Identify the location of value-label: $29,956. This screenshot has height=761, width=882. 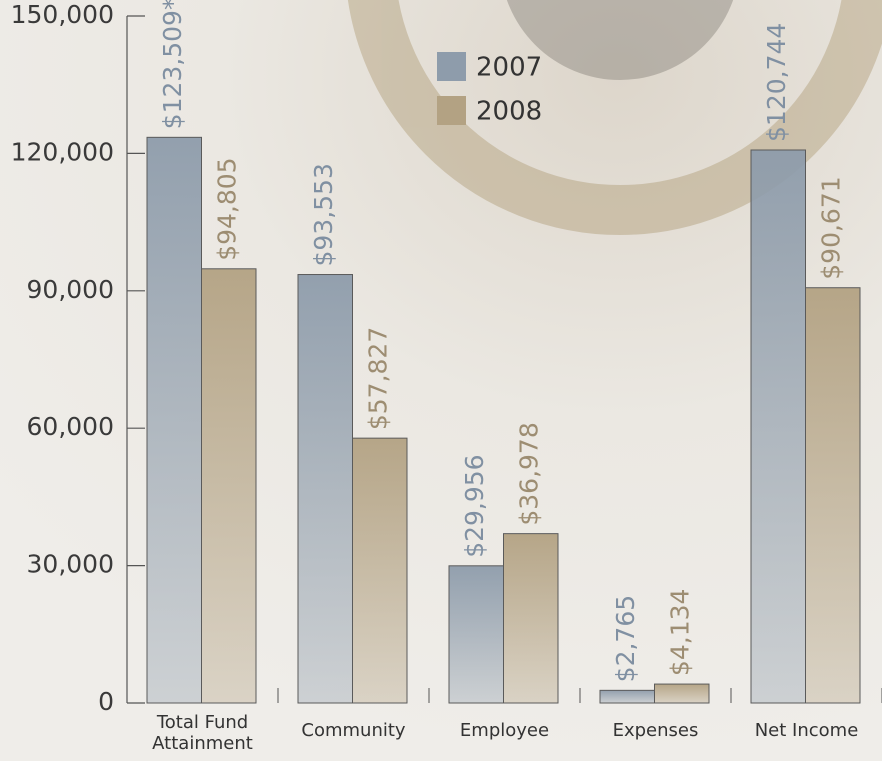
(474, 505).